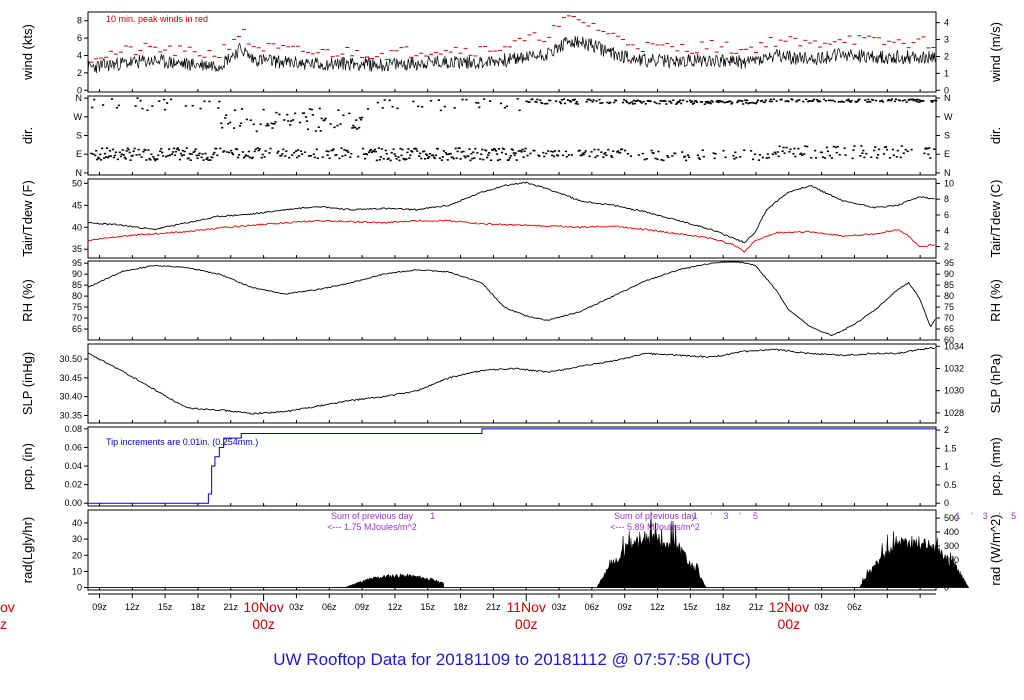  Describe the element at coordinates (27, 218) in the screenshot. I see `ylabel-temp: Tair/Tdew (F)` at that location.